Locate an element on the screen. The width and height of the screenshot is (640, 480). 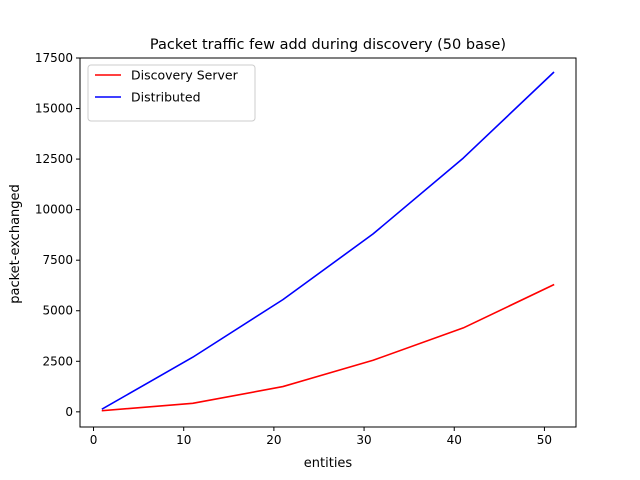
legend: Discovery Server Distributed is located at coordinates (171, 93).